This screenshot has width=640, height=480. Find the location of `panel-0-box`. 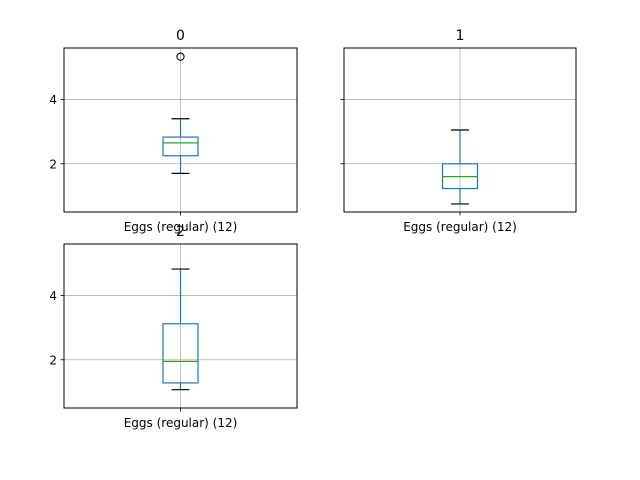

panel-0-box is located at coordinates (180, 146).